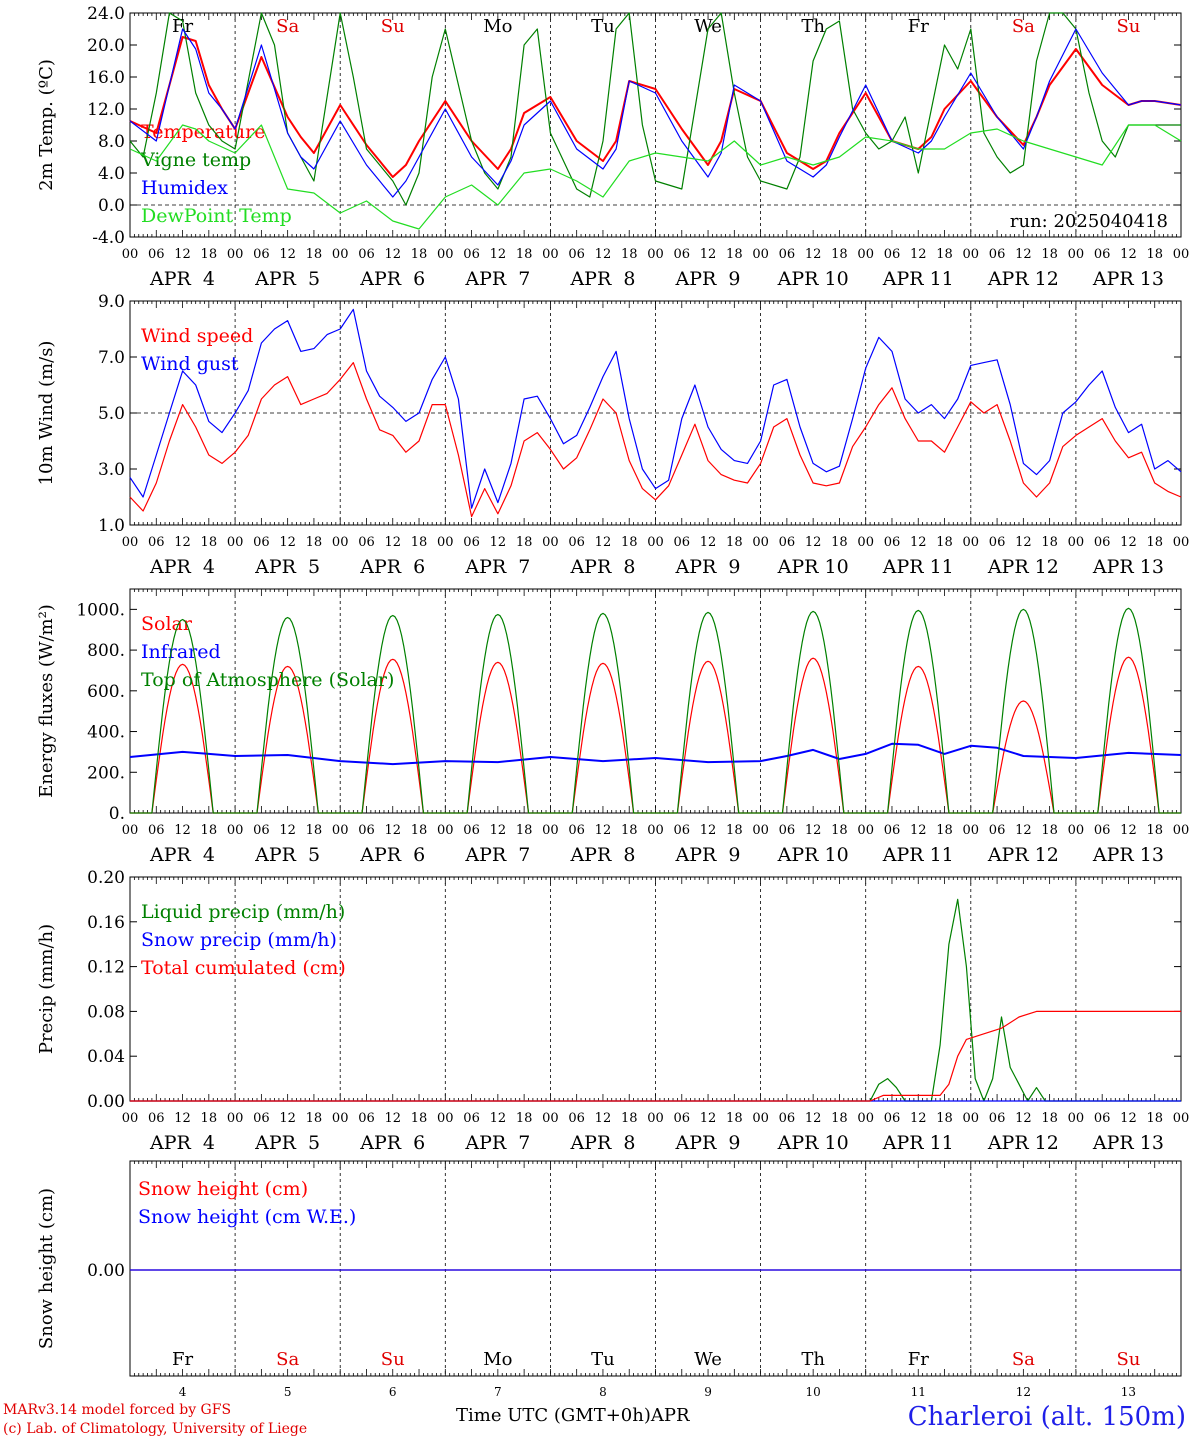 This screenshot has width=1194, height=1440. What do you see at coordinates (184, 188) in the screenshot?
I see `temperature-legend-entry: Humidex` at bounding box center [184, 188].